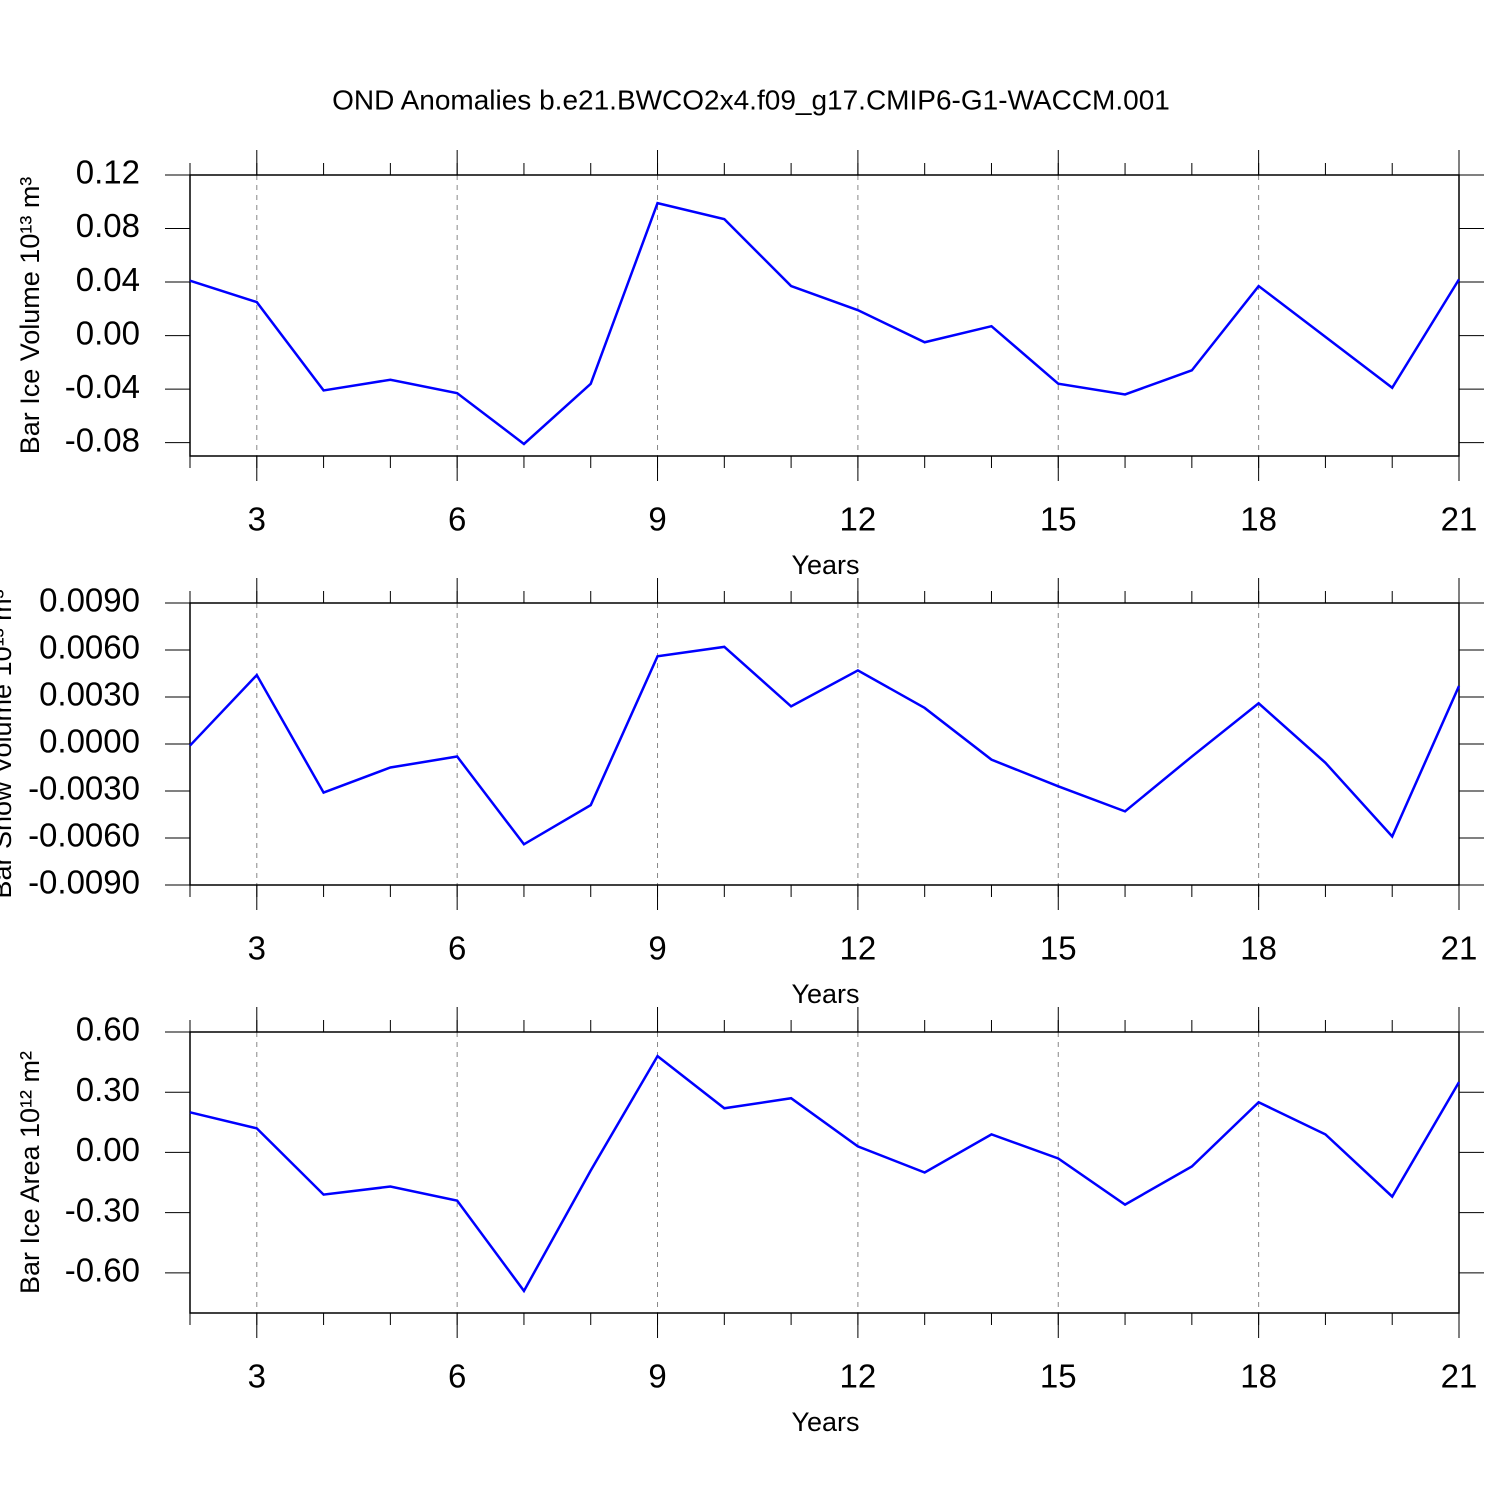  I want to click on y-tick-label: 0.04, so click(108, 279).